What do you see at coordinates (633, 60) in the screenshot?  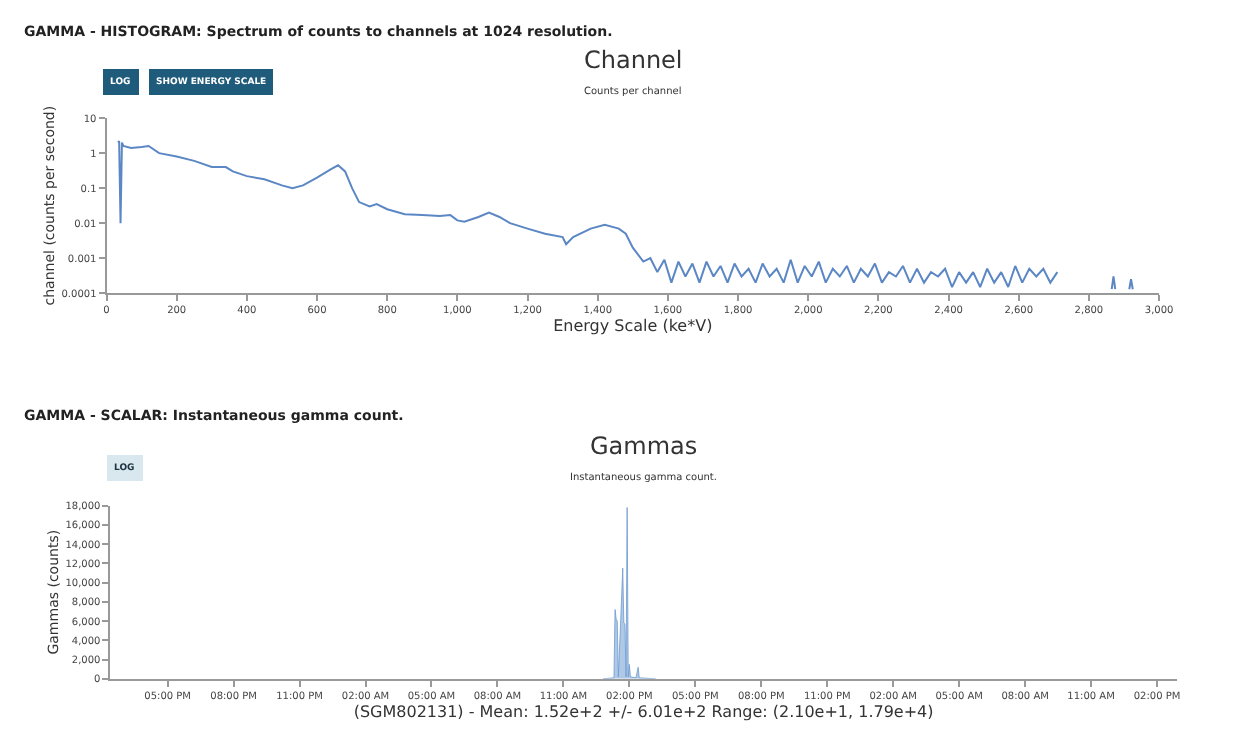 I see `chart-title: Channel` at bounding box center [633, 60].